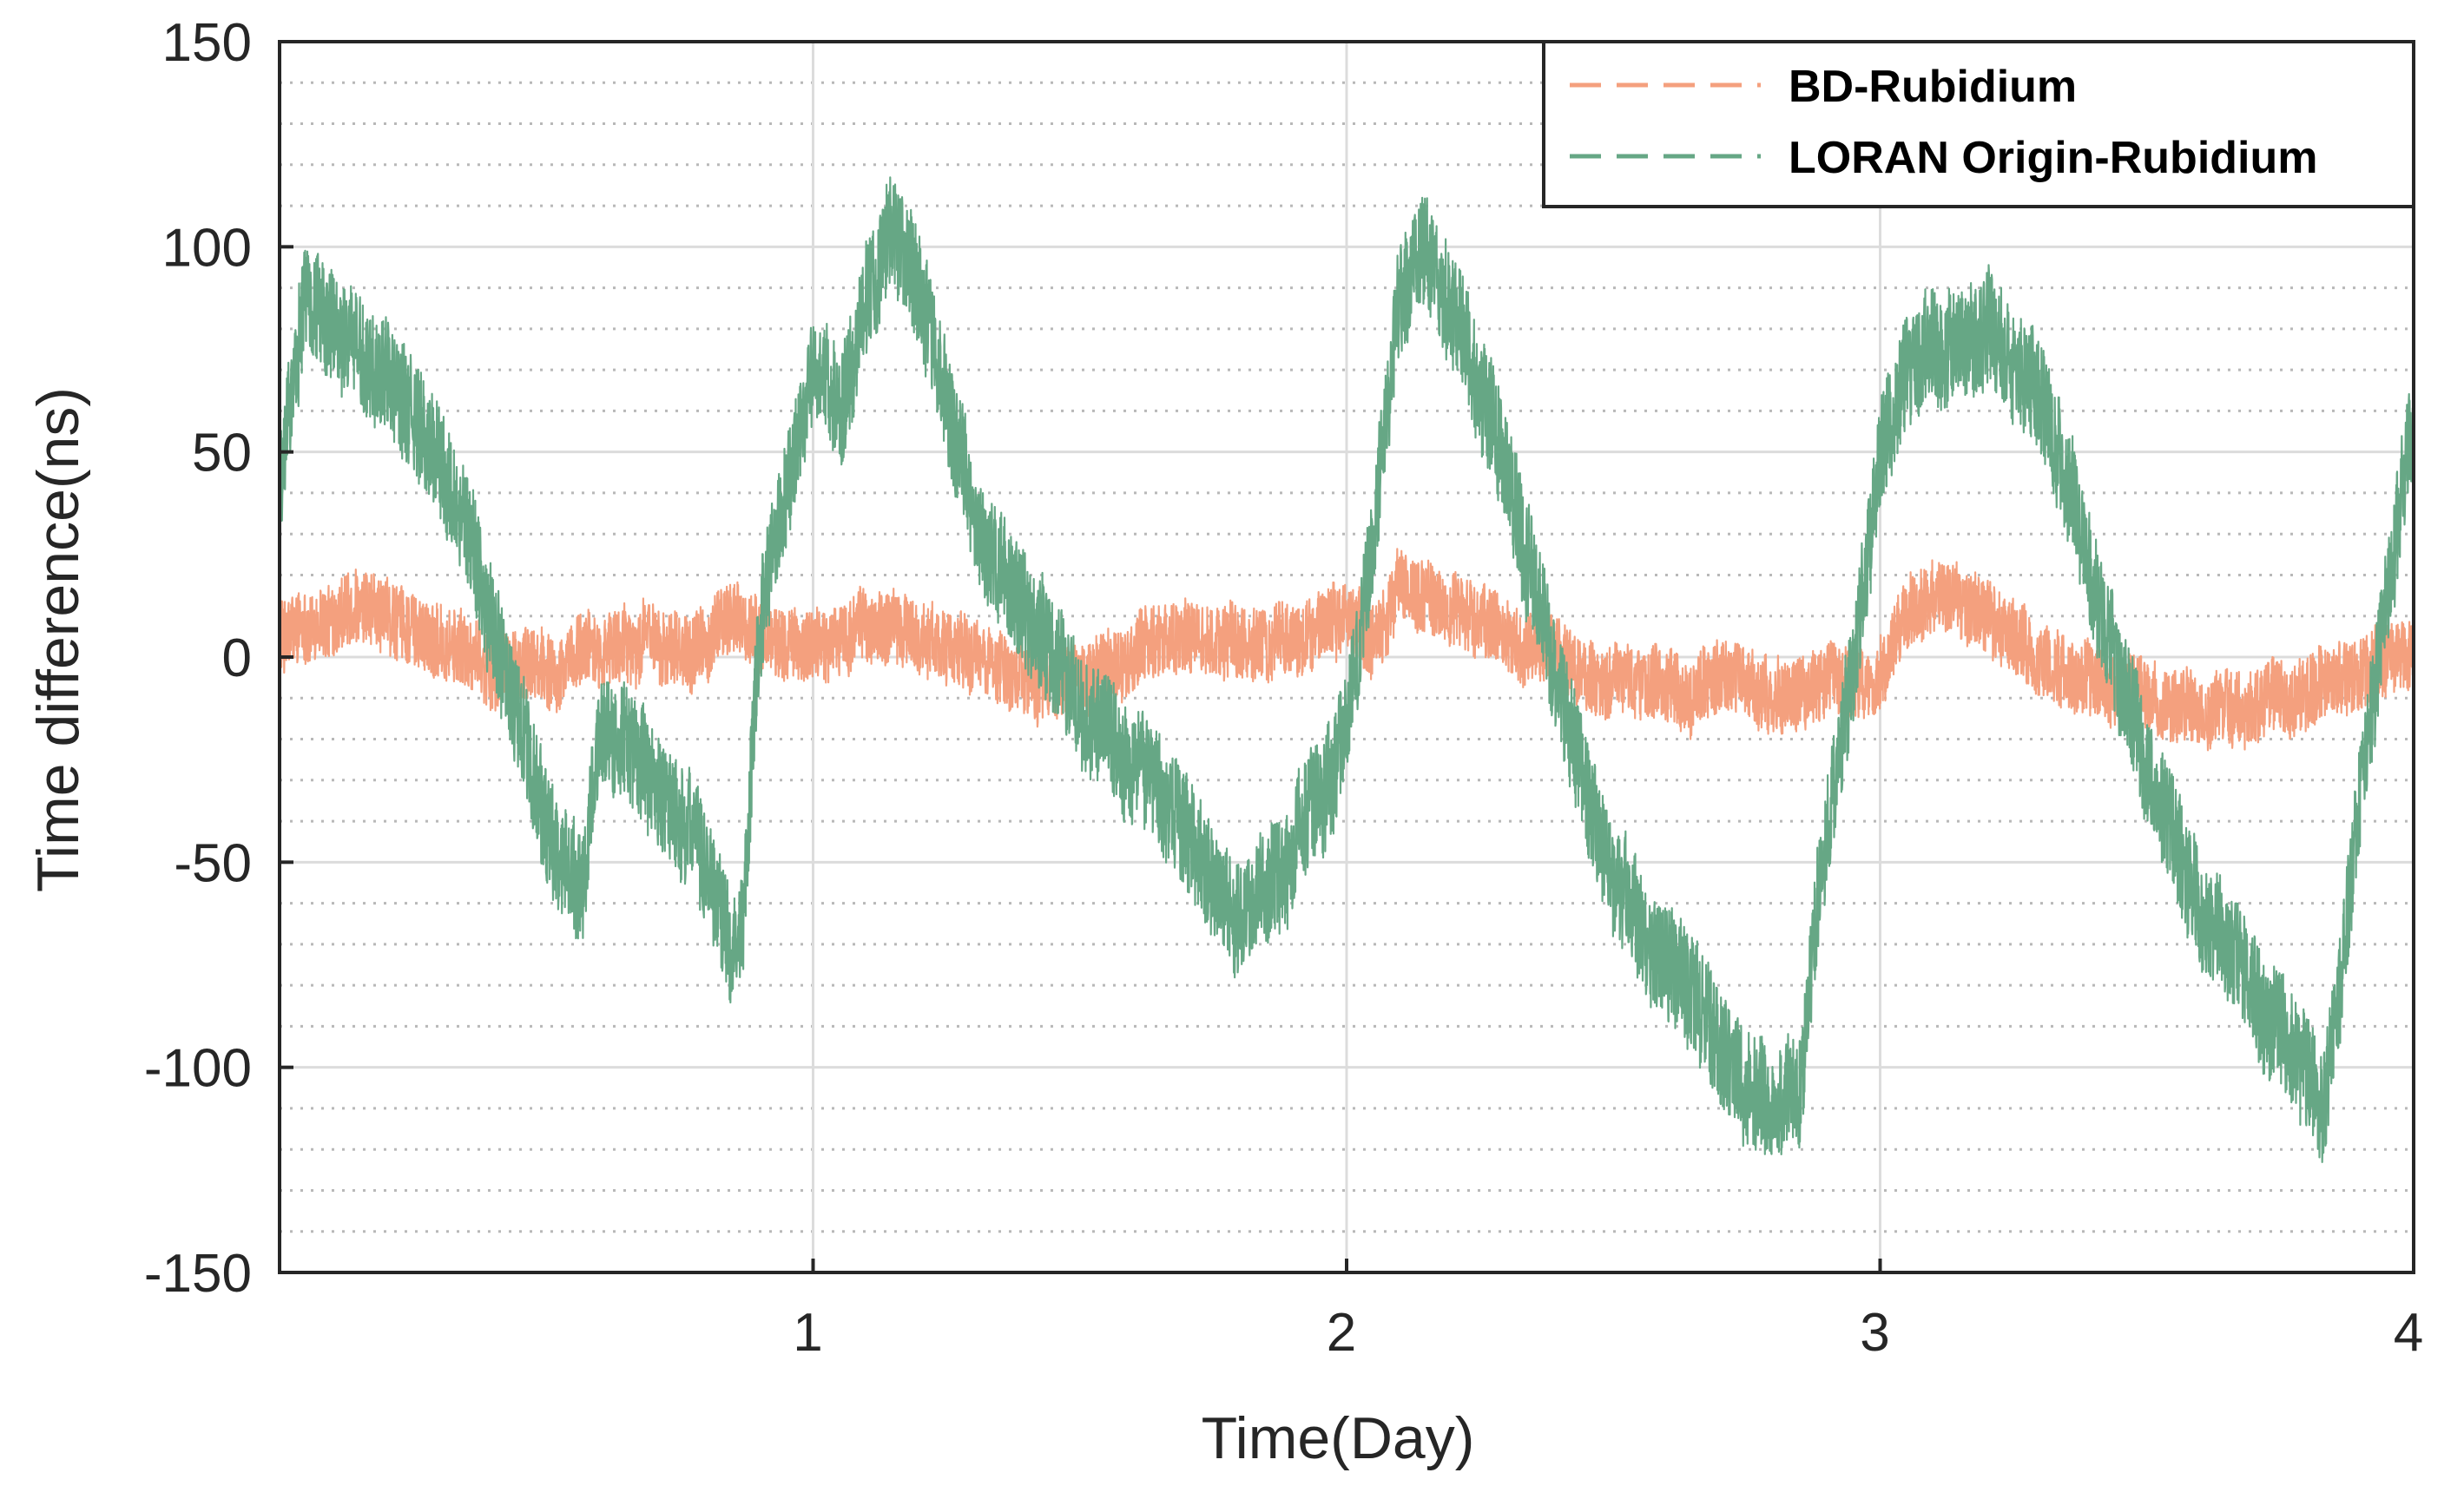 This screenshot has width=2464, height=1486. I want to click on legend-label-bd-rubidium: BD-Rubidium, so click(1933, 87).